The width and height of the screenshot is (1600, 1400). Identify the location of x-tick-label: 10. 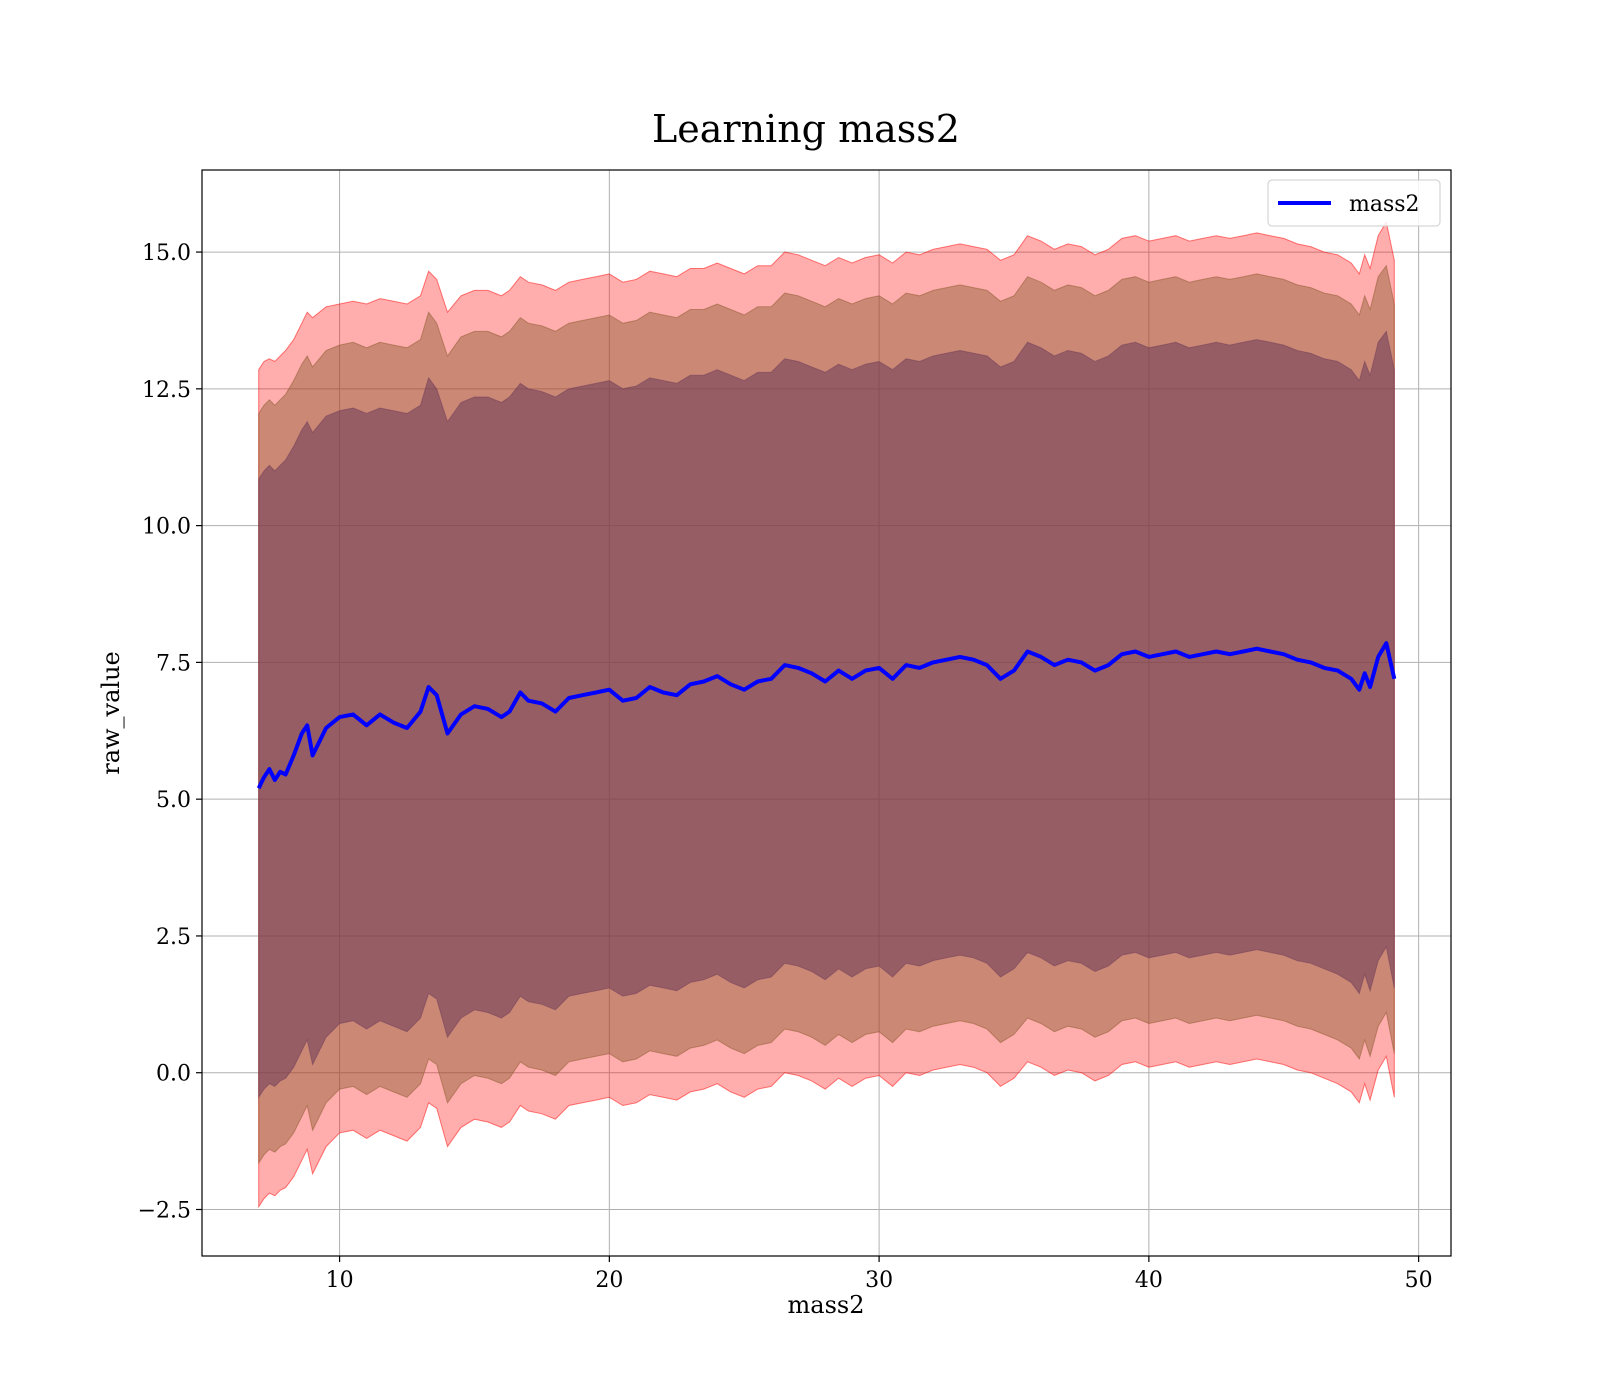
(340, 1280).